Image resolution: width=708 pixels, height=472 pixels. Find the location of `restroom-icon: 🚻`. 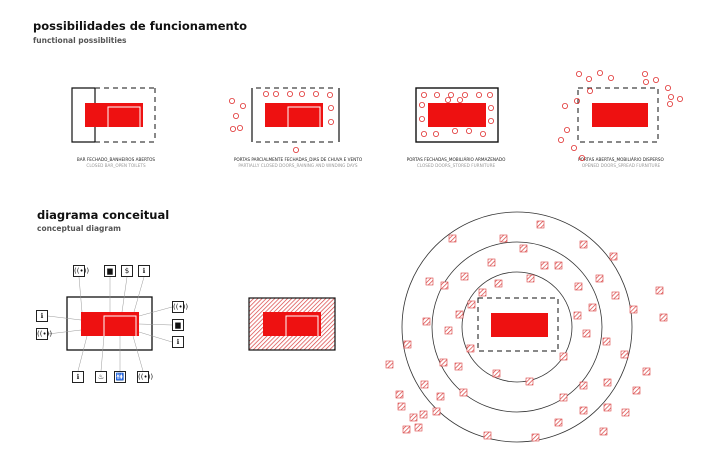

restroom-icon: 🚻 is located at coordinates (120, 377).